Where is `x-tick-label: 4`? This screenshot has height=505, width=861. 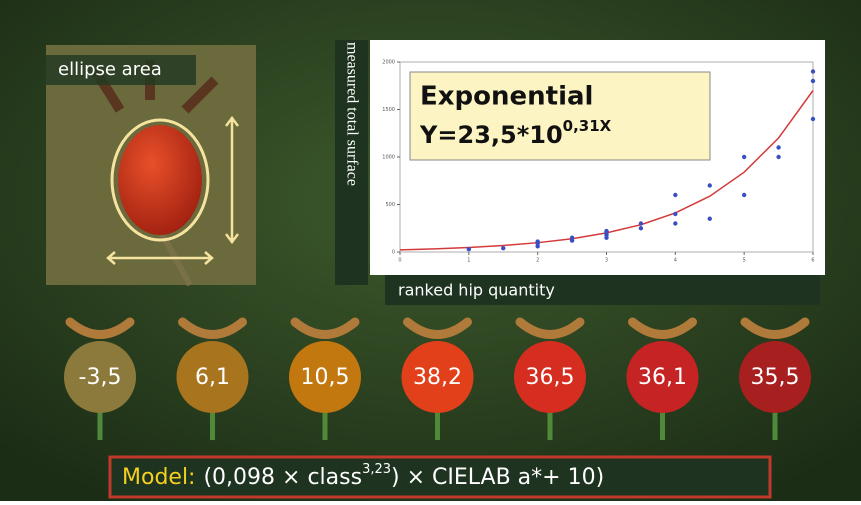
x-tick-label: 4 is located at coordinates (675, 261).